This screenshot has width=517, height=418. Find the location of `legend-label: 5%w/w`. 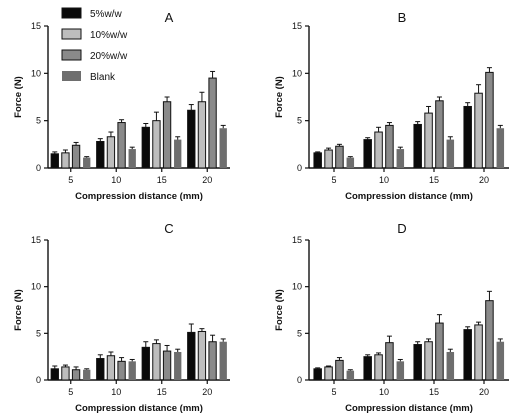

legend-label: 5%w/w is located at coordinates (106, 14).